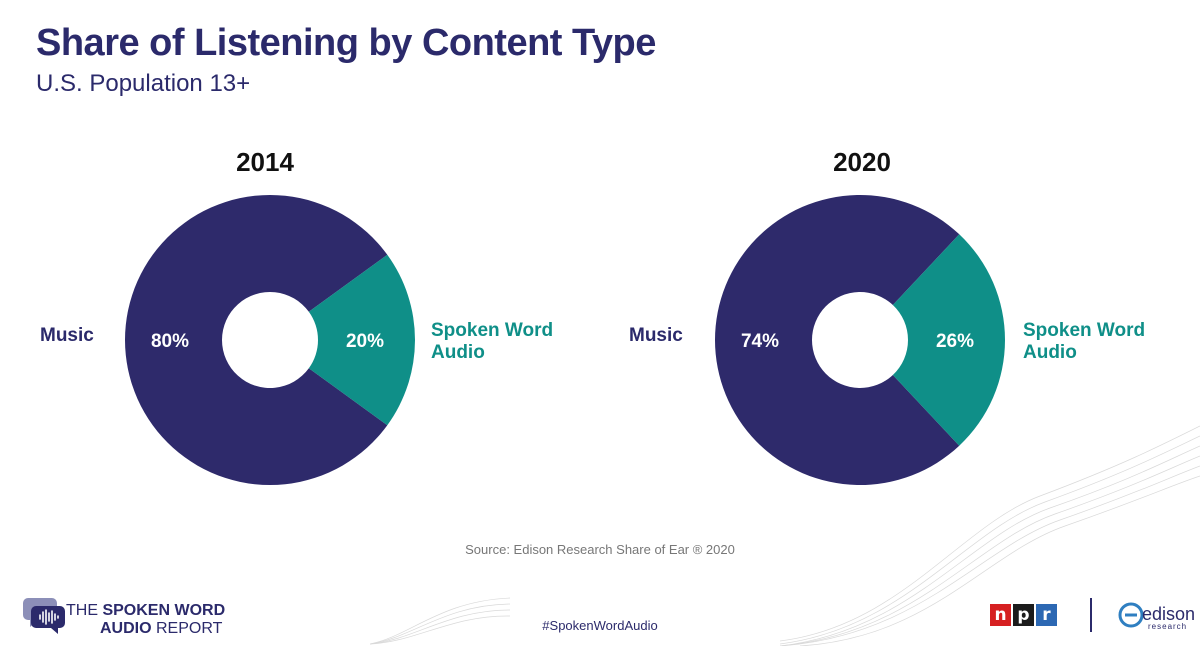 This screenshot has width=1200, height=646. What do you see at coordinates (1084, 330) in the screenshot?
I see `chart-2020-spoken-label-line1: Spoken Word` at bounding box center [1084, 330].